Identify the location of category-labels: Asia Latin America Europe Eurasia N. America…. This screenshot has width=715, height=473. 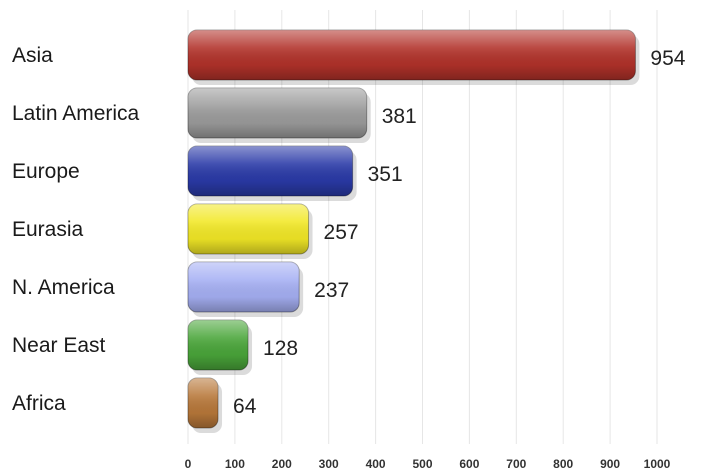
(76, 229).